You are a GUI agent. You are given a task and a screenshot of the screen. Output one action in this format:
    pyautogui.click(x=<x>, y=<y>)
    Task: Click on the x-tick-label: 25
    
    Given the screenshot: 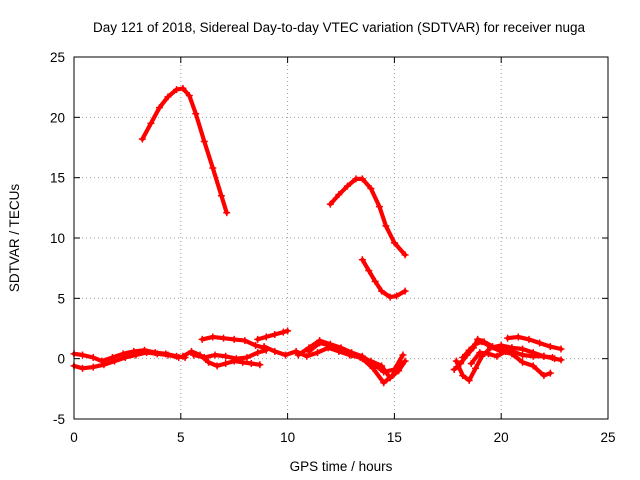 What is the action you would take?
    pyautogui.click(x=607, y=437)
    